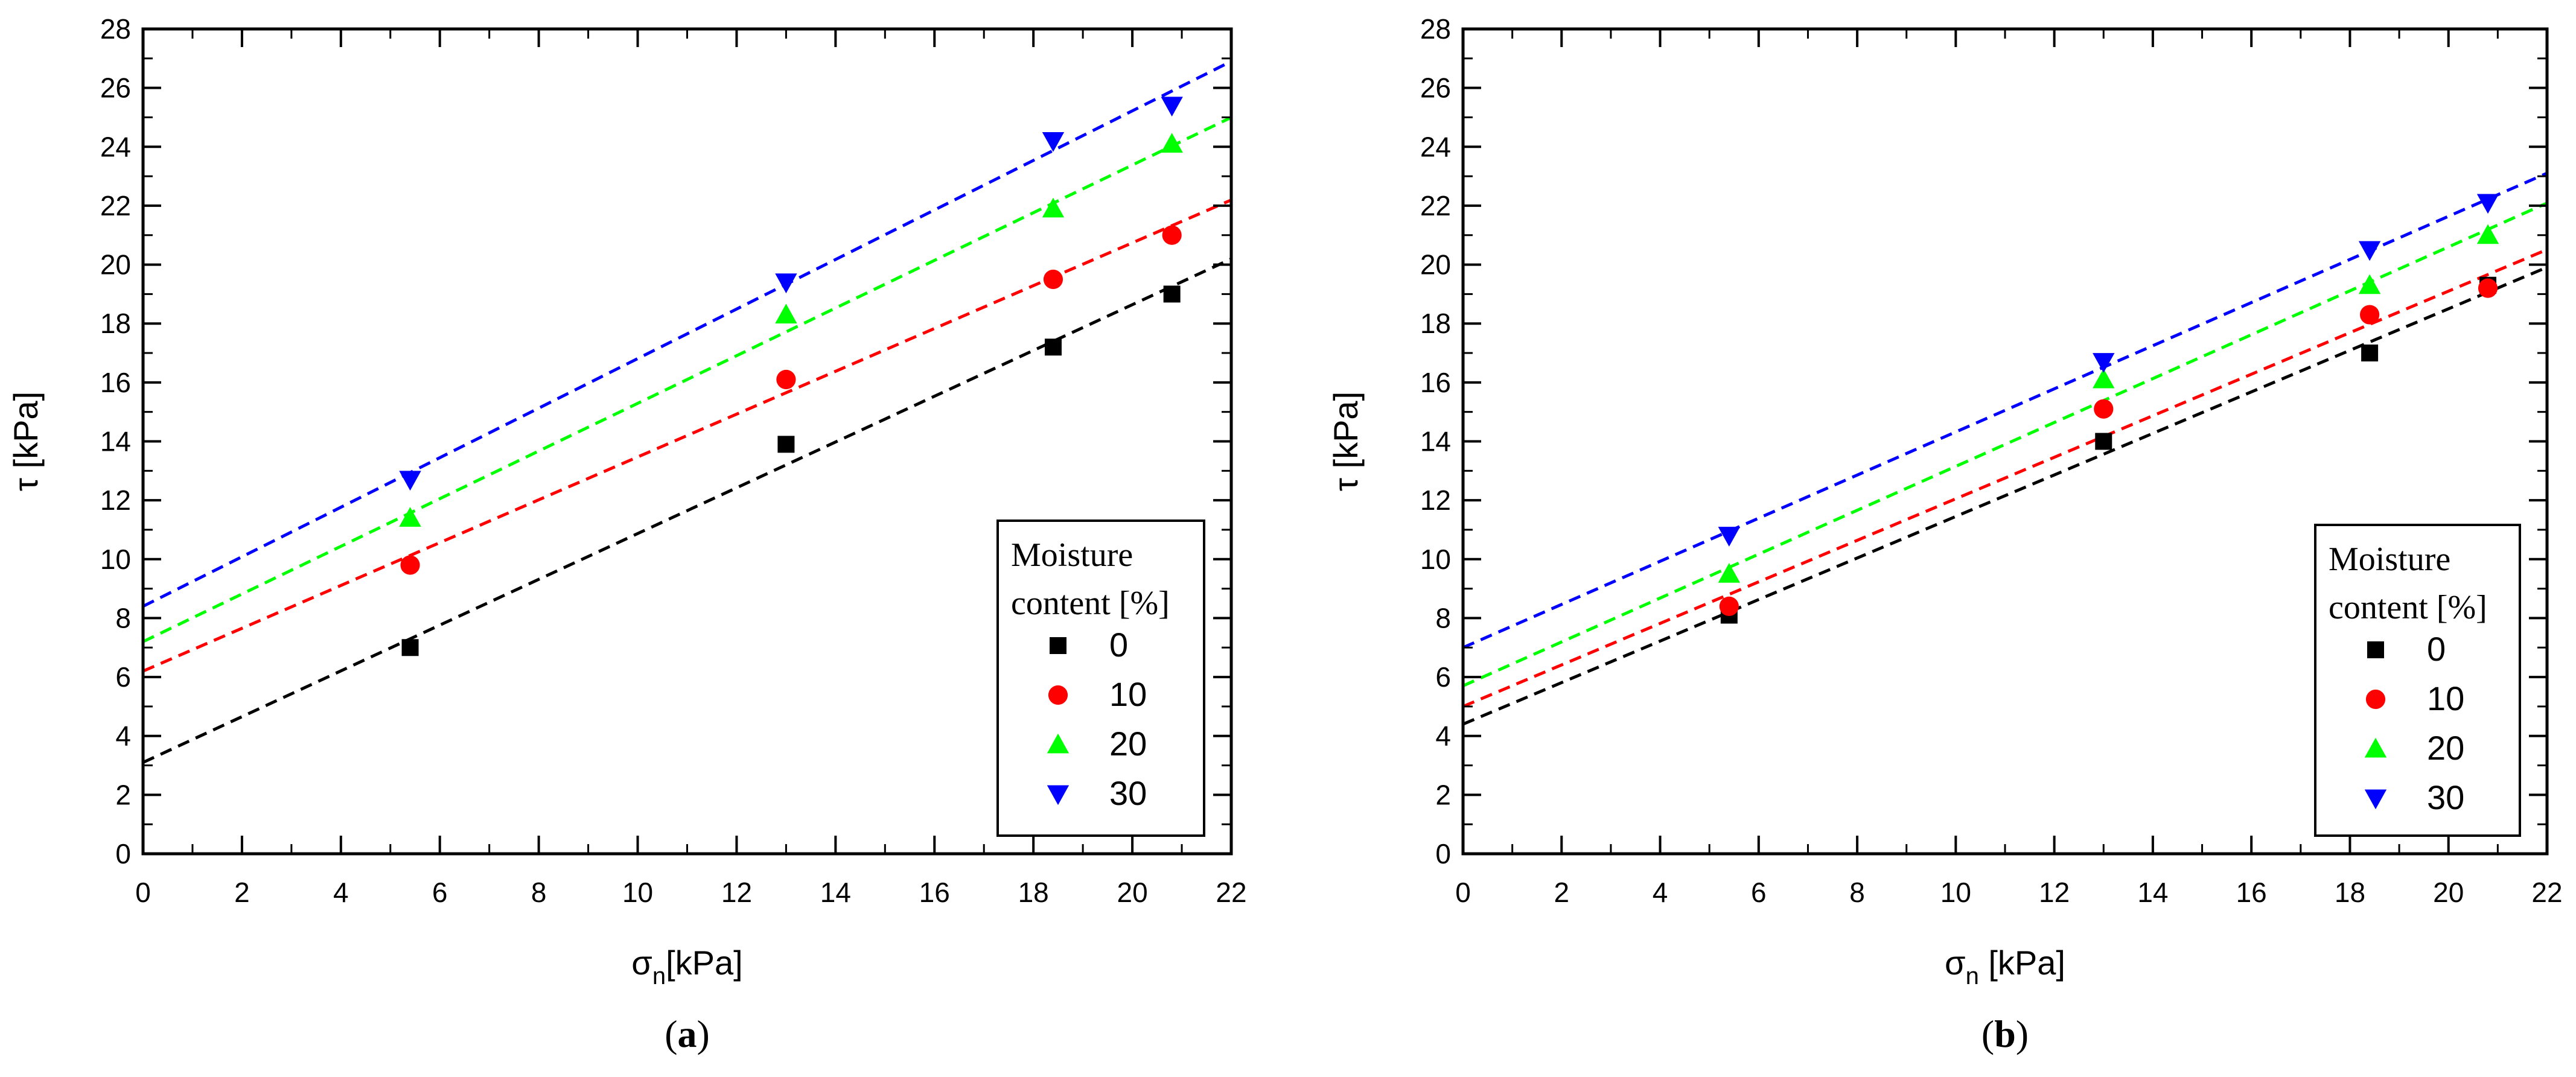 Image resolution: width=2576 pixels, height=1077 pixels. Describe the element at coordinates (686, 967) in the screenshot. I see `x-axis-label: σn[kPa]` at that location.